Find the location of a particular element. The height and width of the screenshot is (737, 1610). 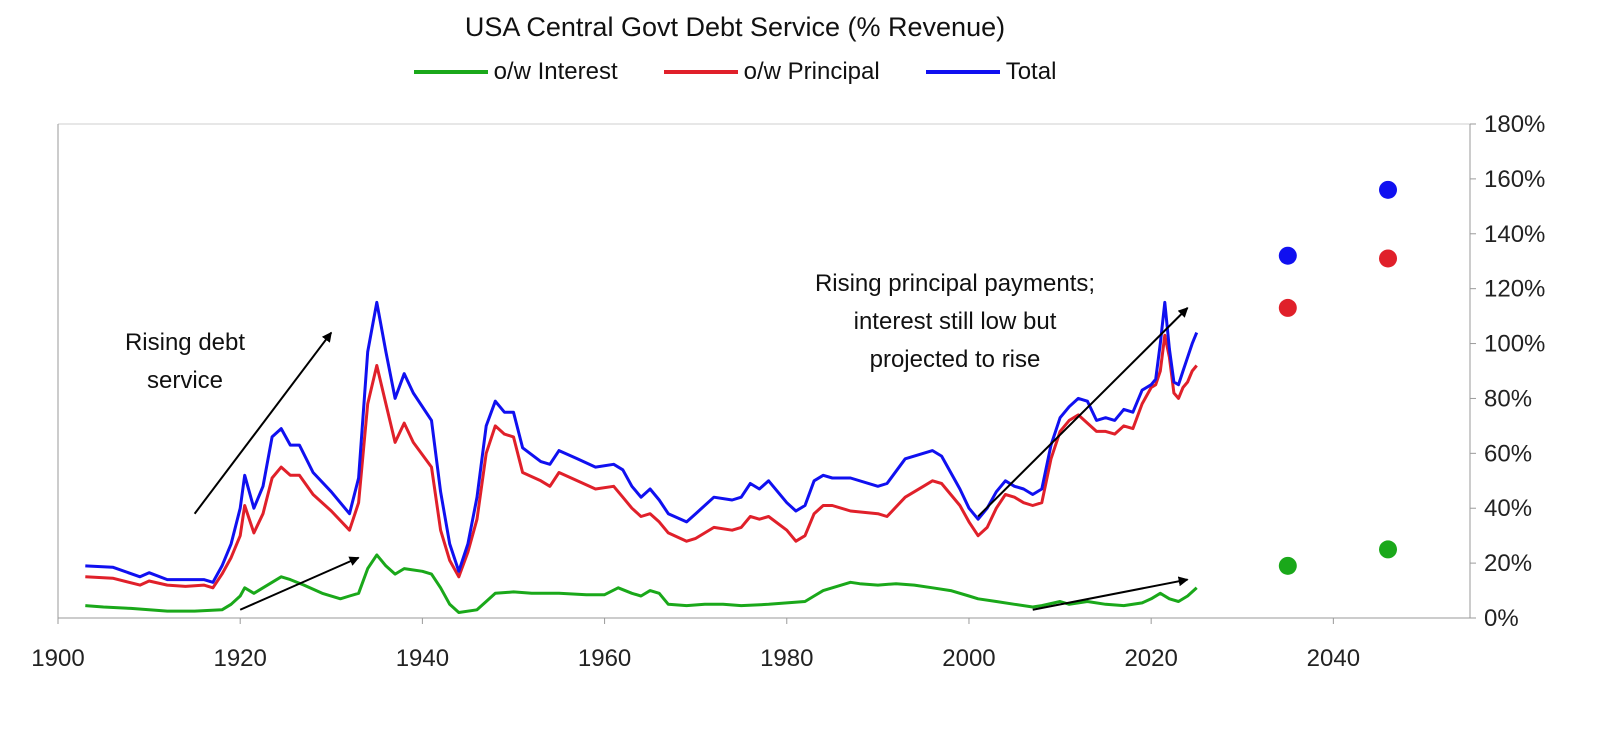

y-tick-label: 0% is located at coordinates (1501, 618).